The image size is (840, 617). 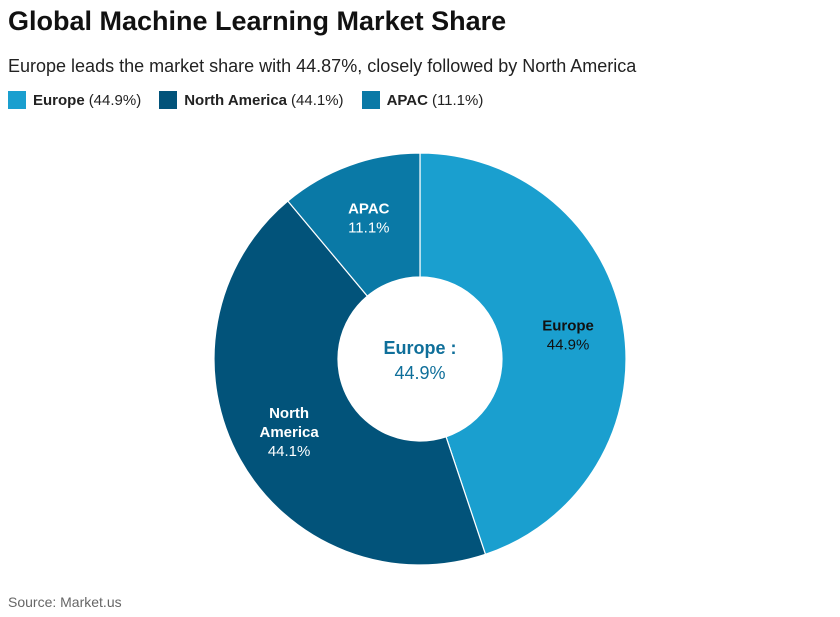 I want to click on source-note: Source: Market.us, so click(x=65, y=602).